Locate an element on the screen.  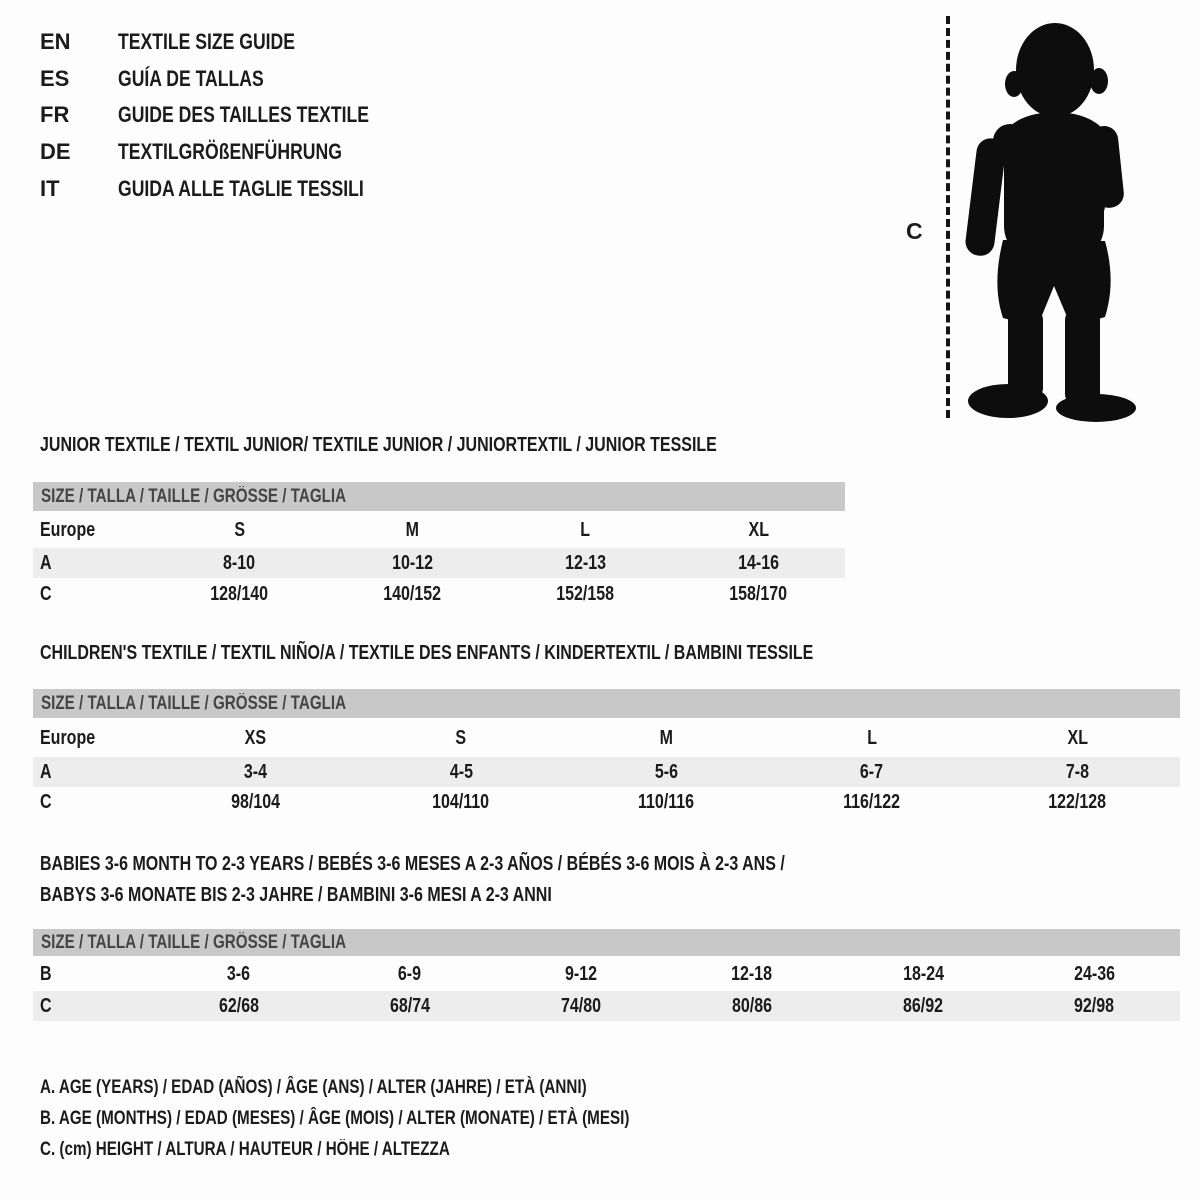
lang-code: DE is located at coordinates (55, 152).